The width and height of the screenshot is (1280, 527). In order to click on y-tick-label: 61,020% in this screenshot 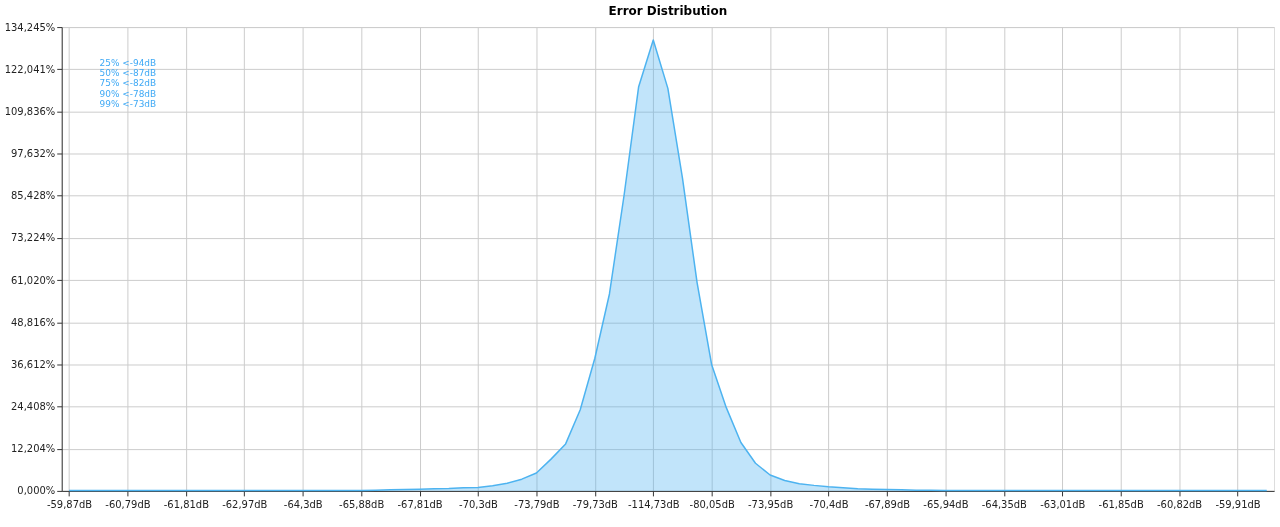, I will do `click(33, 280)`.